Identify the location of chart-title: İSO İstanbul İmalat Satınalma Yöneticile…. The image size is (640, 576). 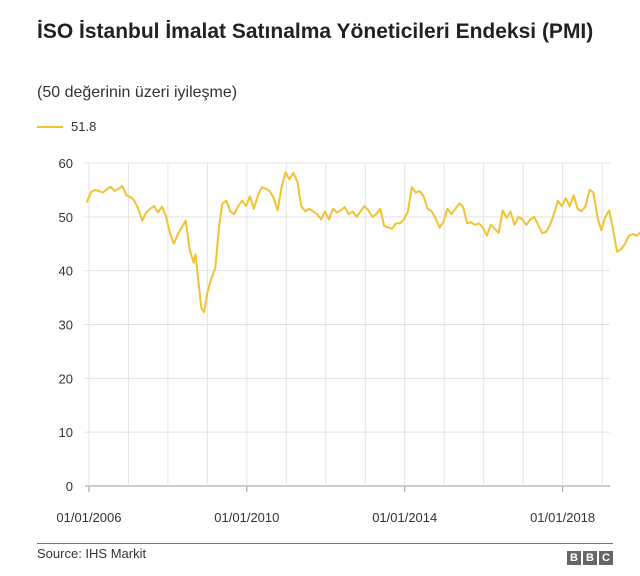
(315, 31).